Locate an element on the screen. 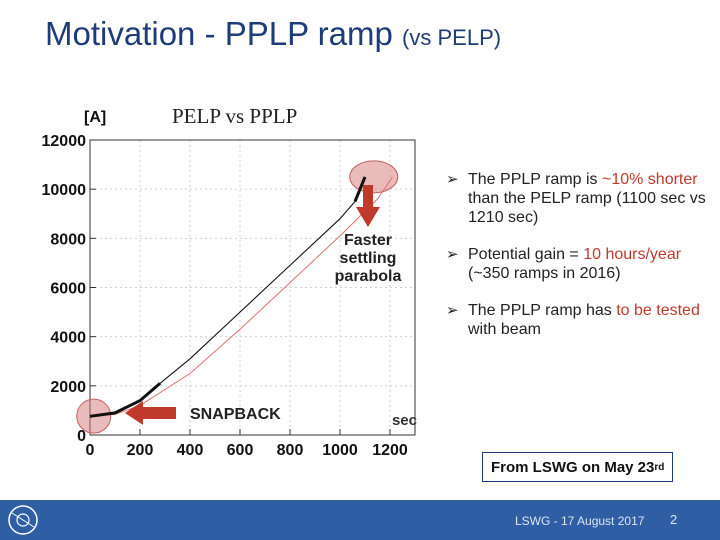  highlight-end-ellipse is located at coordinates (374, 177).